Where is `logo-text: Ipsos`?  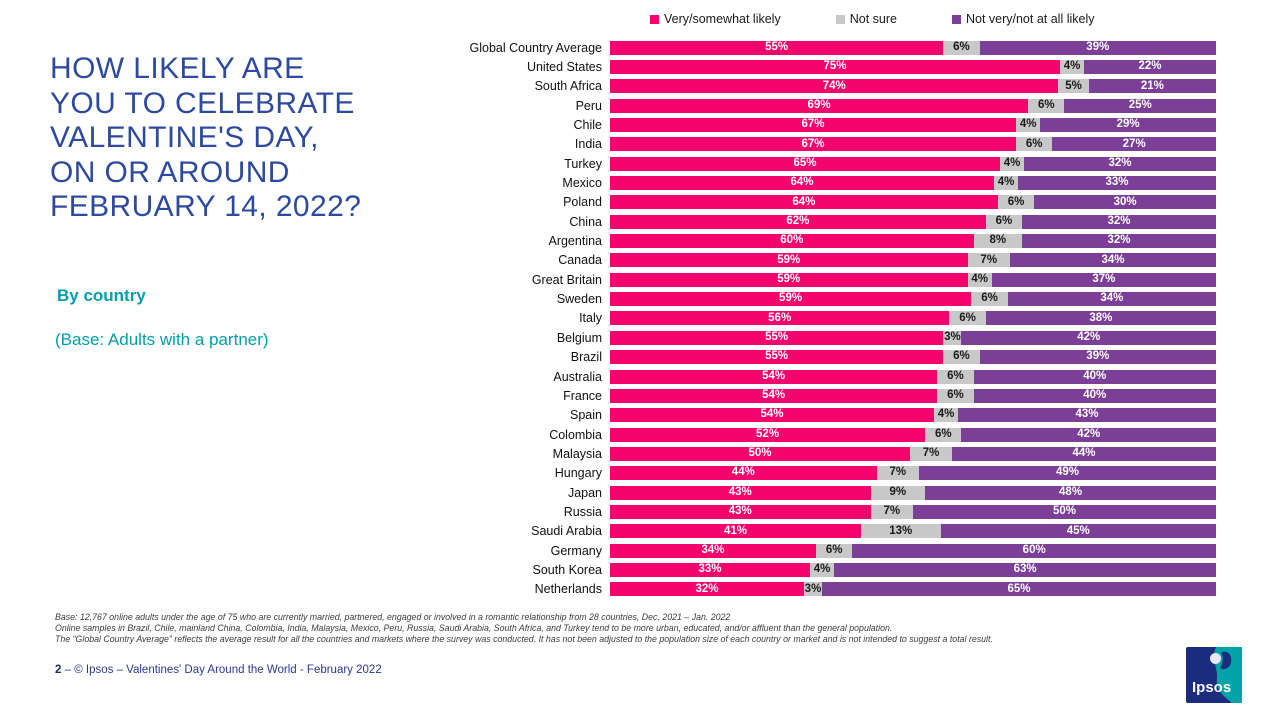
logo-text: Ipsos is located at coordinates (1211, 687).